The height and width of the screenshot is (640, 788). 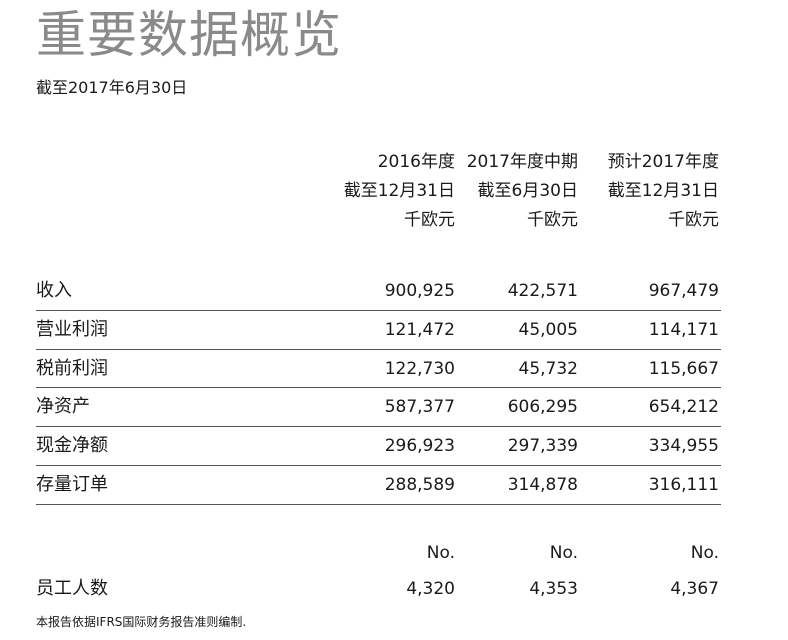 I want to click on table-row: 税前利润 122,730 45,732 115,667, so click(x=378, y=369).